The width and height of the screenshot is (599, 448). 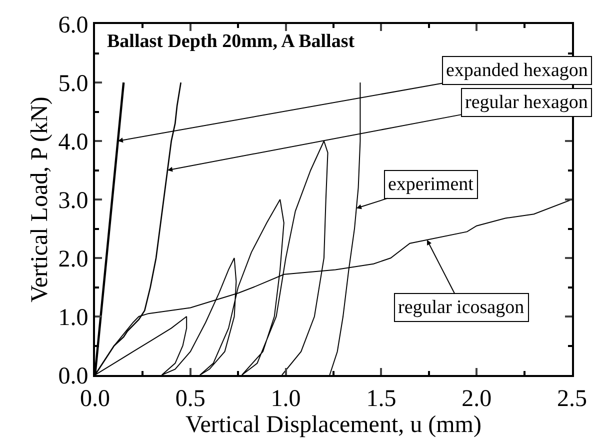 I want to click on x-tick-label: 2.0, so click(x=477, y=399).